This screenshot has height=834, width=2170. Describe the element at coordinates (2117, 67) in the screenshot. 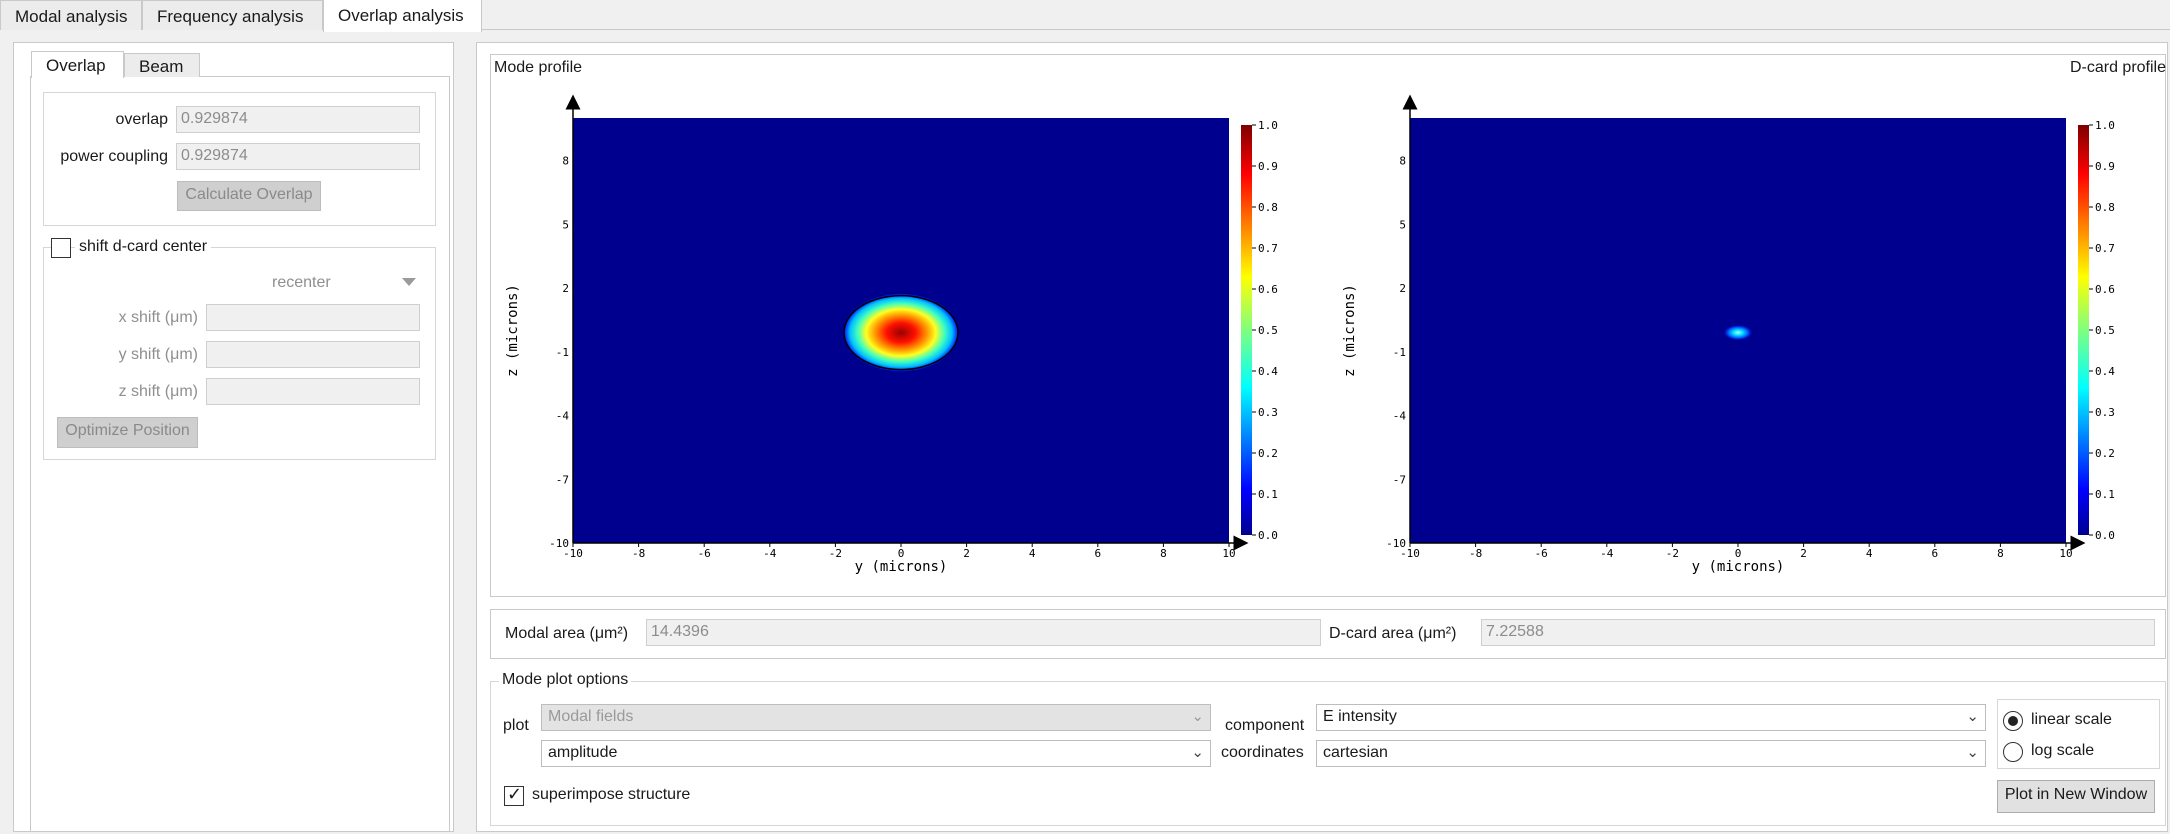

I see `dcard-profile-title: D-card profile` at that location.